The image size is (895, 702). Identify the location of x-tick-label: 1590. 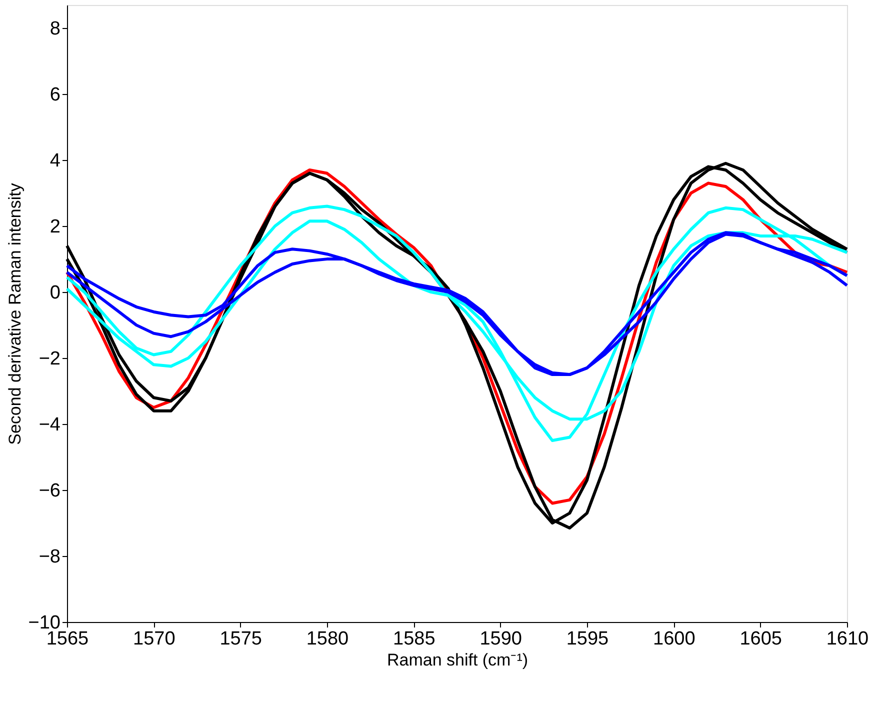
(501, 639).